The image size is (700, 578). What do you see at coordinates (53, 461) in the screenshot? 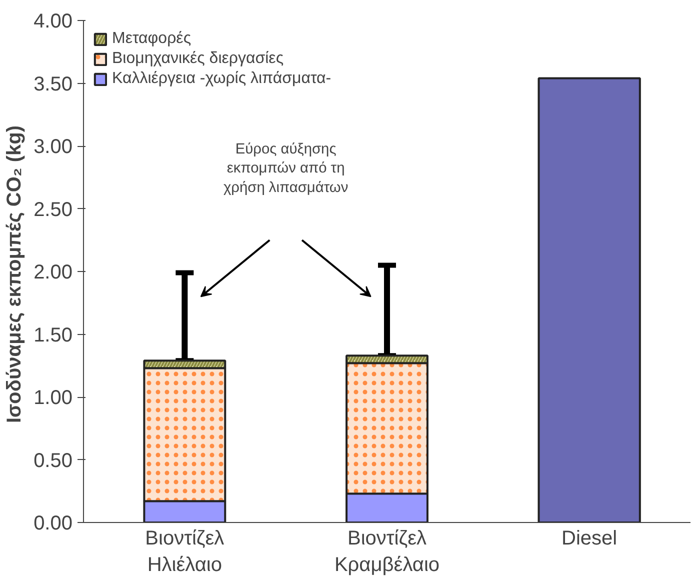
I see `y-tick-label: 0.50` at bounding box center [53, 461].